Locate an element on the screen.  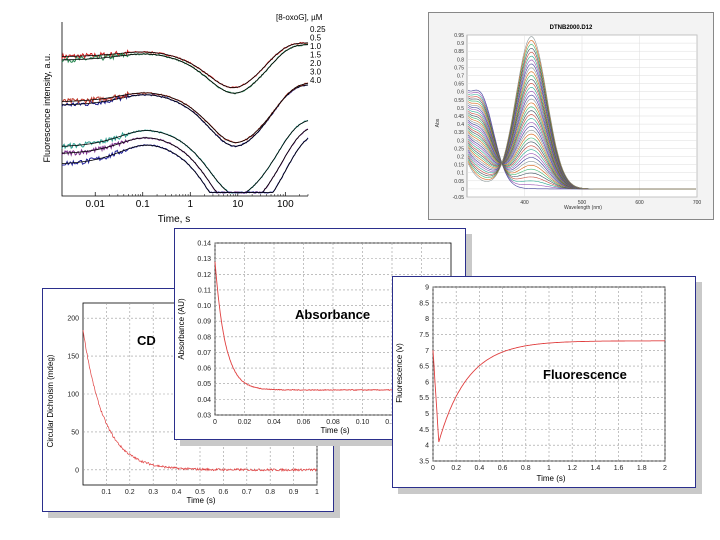
x-tick-label: 0.10 is located at coordinates (363, 422).